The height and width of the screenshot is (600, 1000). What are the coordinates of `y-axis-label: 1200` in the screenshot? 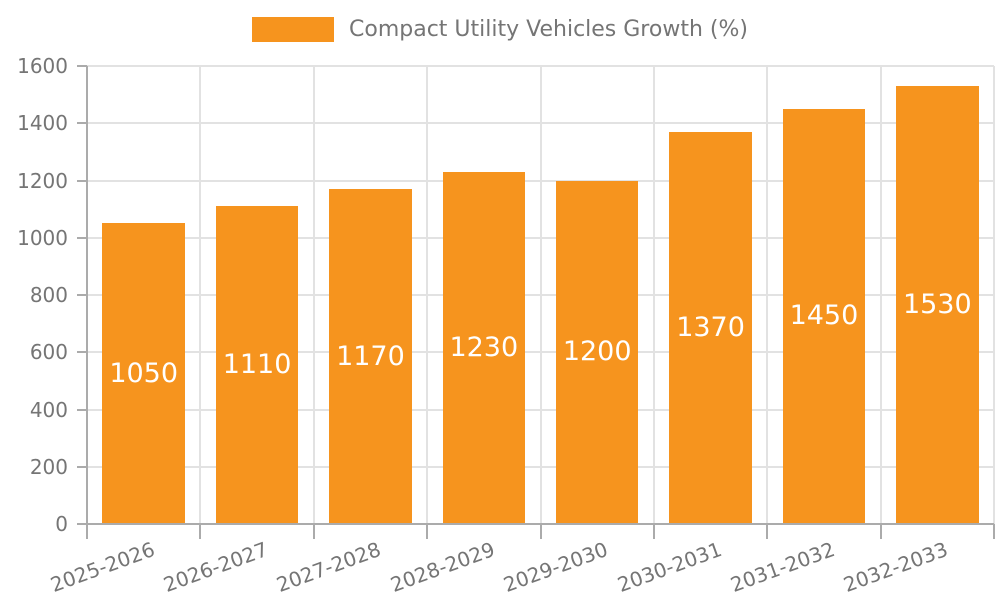 It's located at (42, 180).